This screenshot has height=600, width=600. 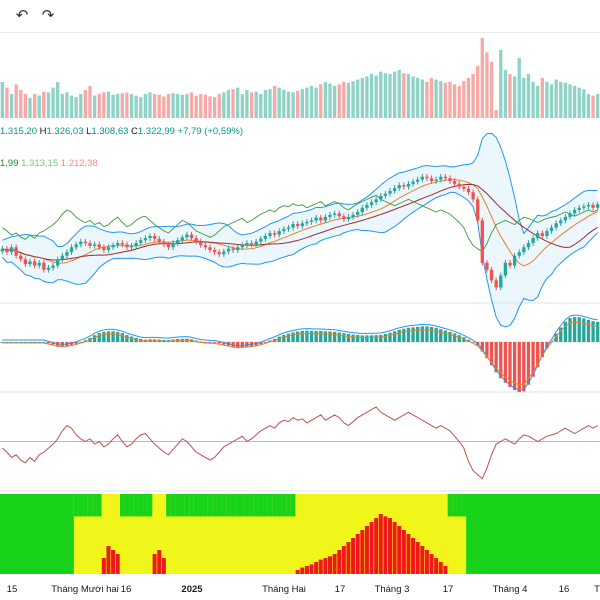 I want to click on moving-average-line, so click(x=300, y=223).